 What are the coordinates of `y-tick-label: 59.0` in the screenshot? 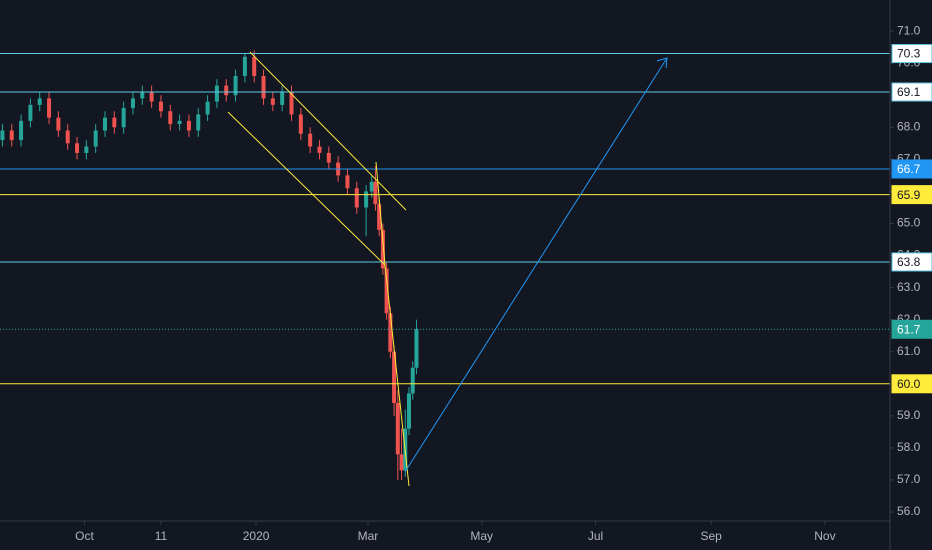 It's located at (909, 415).